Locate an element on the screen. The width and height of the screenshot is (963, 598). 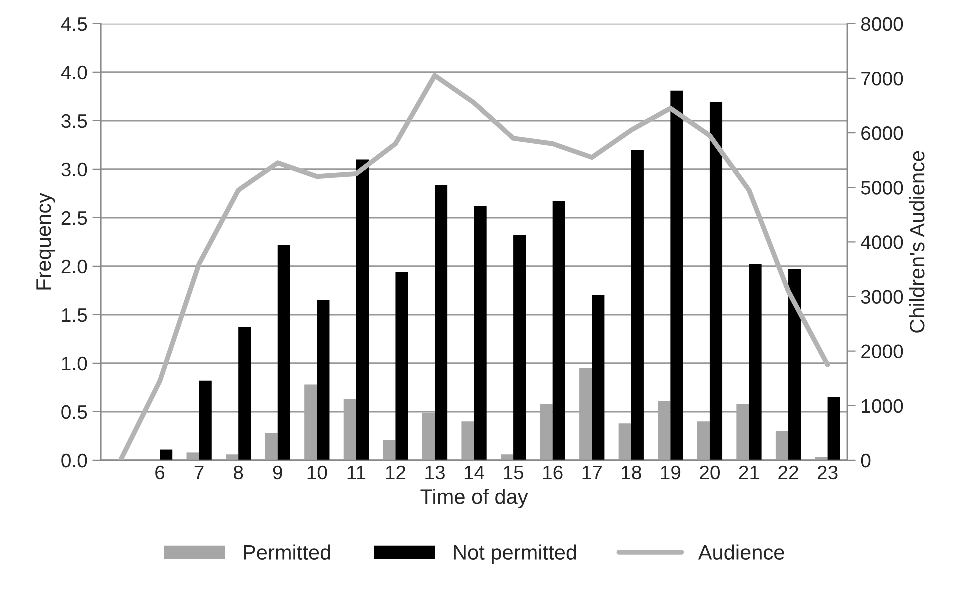
y2-tick-label: 7000 is located at coordinates (883, 79).